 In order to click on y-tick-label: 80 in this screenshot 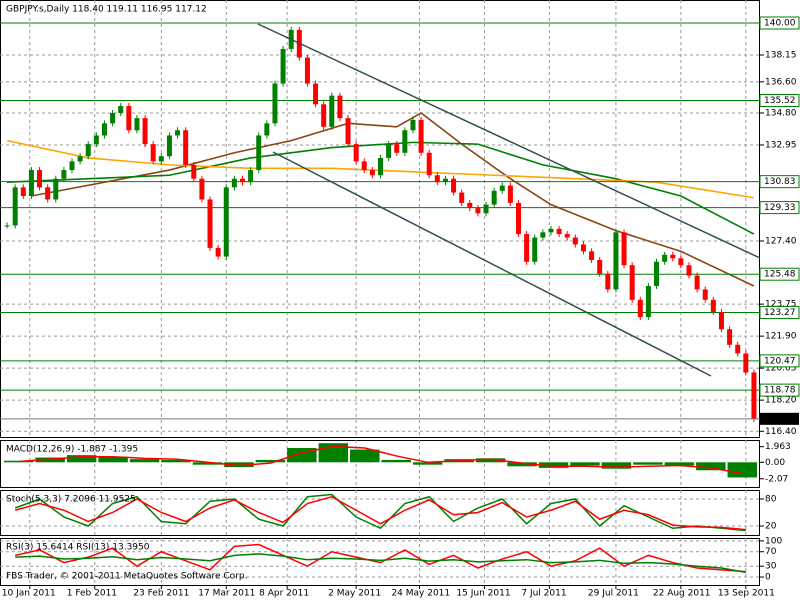, I will do `click(771, 500)`.